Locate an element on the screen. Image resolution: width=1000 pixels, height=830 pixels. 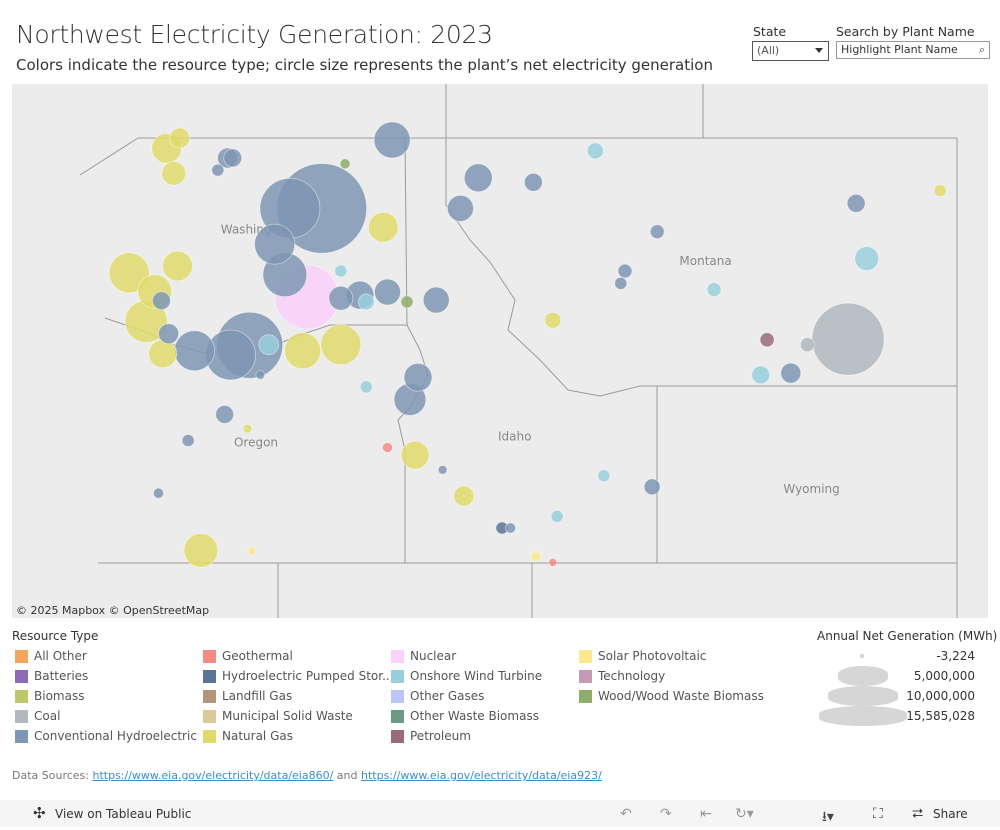
legend-item: Onshore Wind Turbine is located at coordinates (465, 676).